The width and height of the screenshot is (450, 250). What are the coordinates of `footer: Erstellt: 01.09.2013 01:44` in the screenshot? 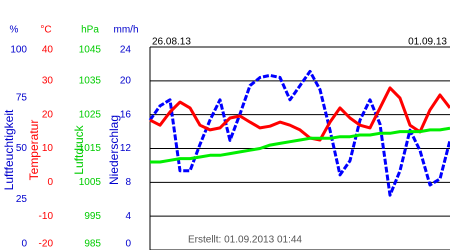 It's located at (245, 240).